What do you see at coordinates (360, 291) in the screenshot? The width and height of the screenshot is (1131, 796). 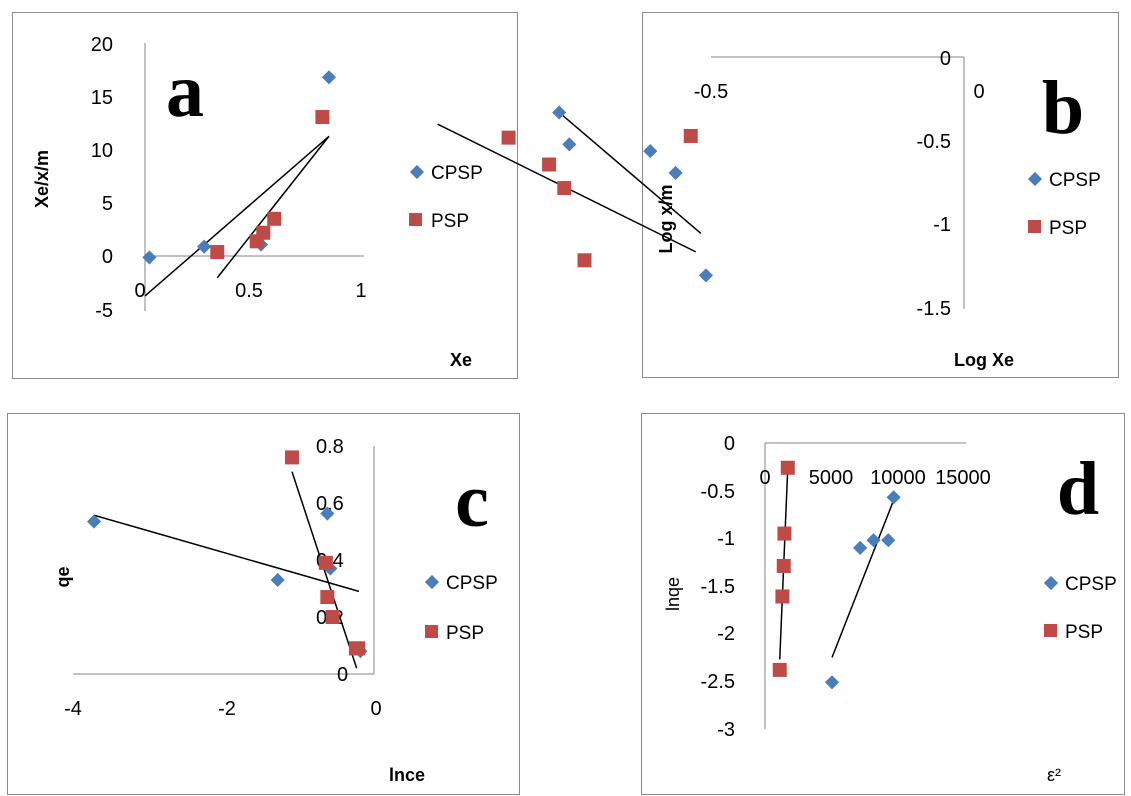 I see `x-tick: 1` at bounding box center [360, 291].